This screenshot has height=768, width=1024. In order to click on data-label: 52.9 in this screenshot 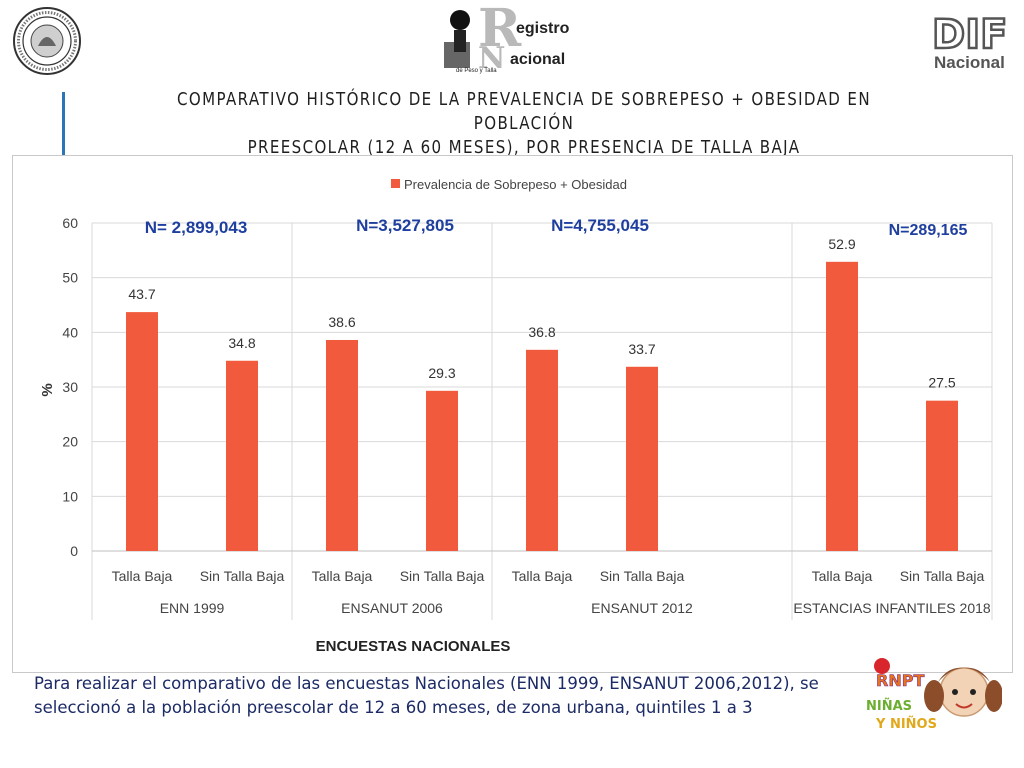, I will do `click(841, 244)`.